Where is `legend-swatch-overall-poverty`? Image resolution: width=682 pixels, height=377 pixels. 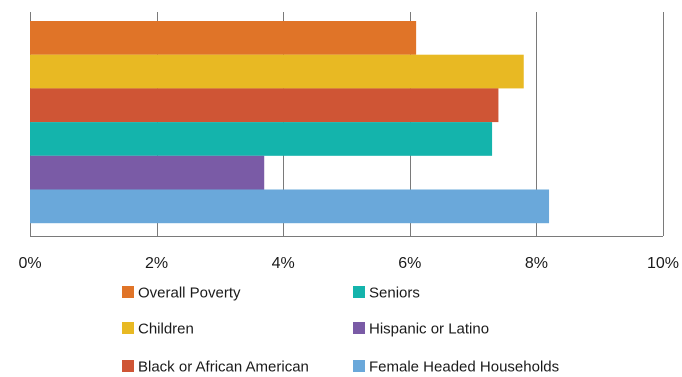
legend-swatch-overall-poverty is located at coordinates (128, 292).